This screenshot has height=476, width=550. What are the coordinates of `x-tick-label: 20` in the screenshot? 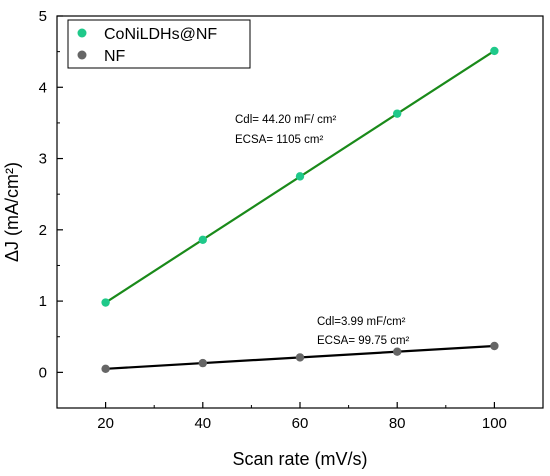 It's located at (105, 423).